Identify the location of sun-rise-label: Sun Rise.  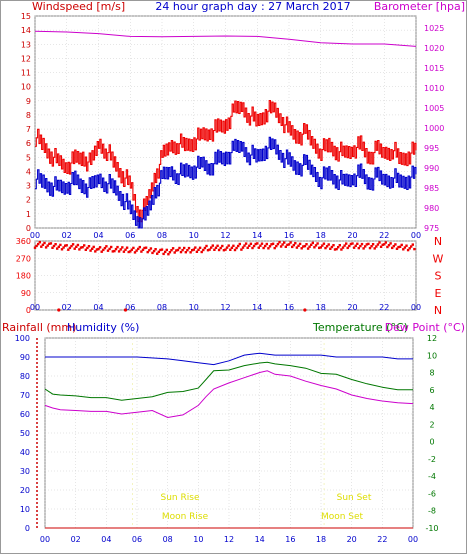
(180, 498).